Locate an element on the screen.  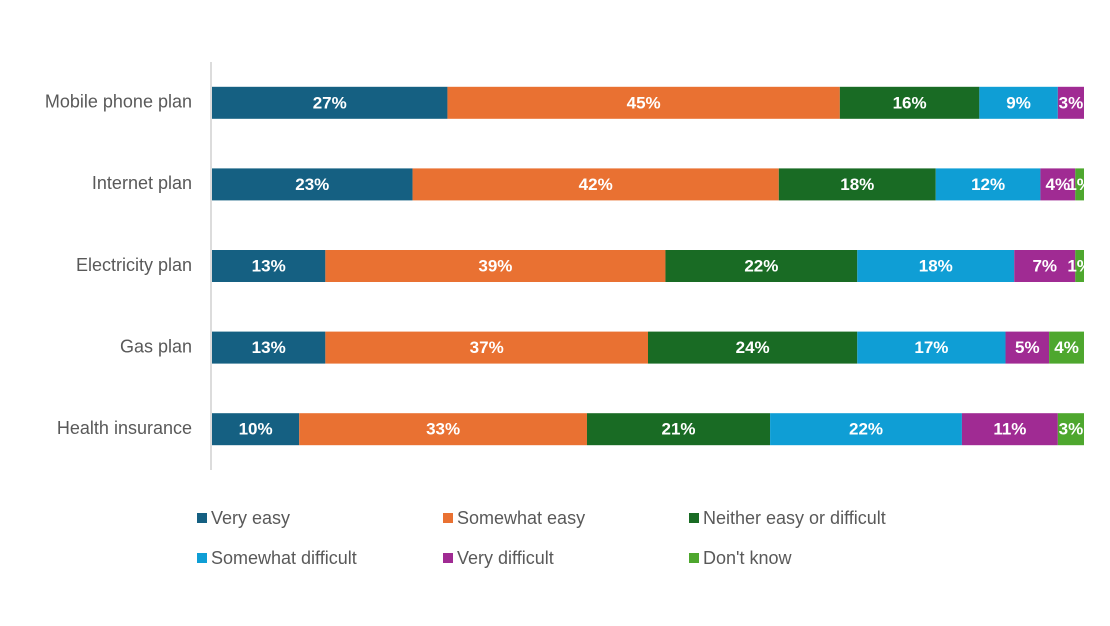
data-label: 5% is located at coordinates (1027, 347).